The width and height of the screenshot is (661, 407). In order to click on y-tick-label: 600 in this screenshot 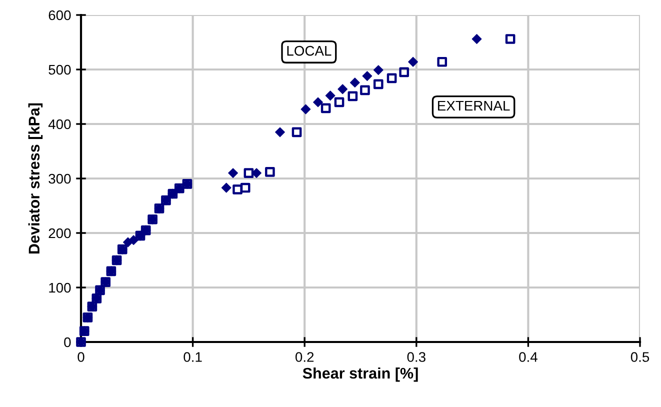, I will do `click(59, 15)`.